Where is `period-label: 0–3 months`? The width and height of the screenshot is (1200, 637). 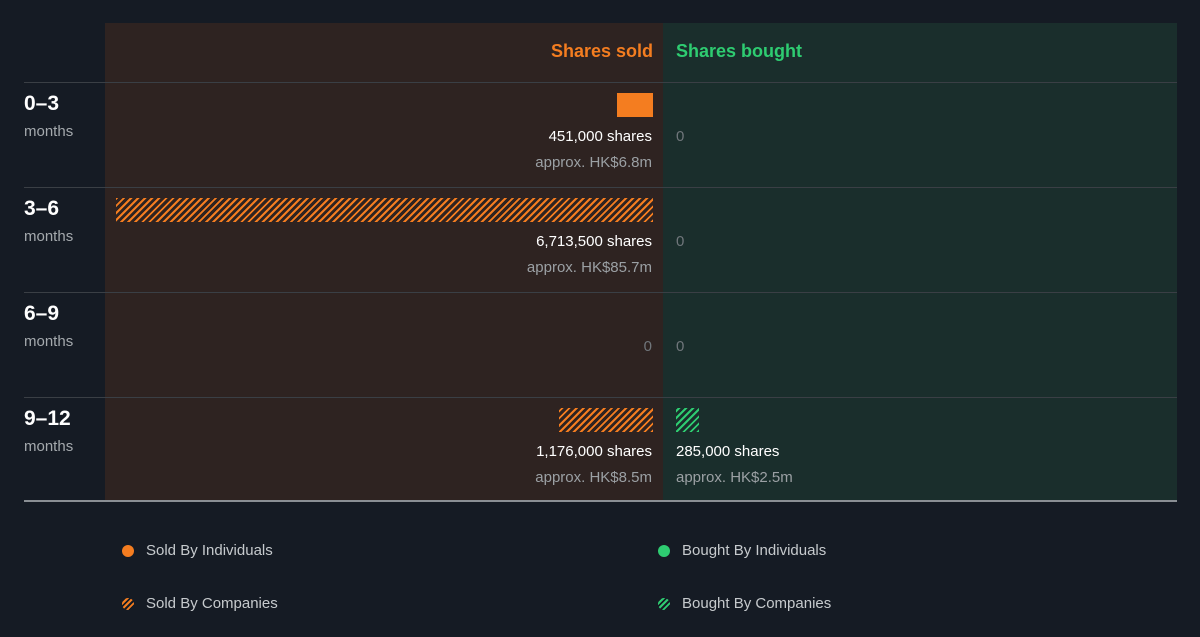
period-label: 0–3 months is located at coordinates (48, 116).